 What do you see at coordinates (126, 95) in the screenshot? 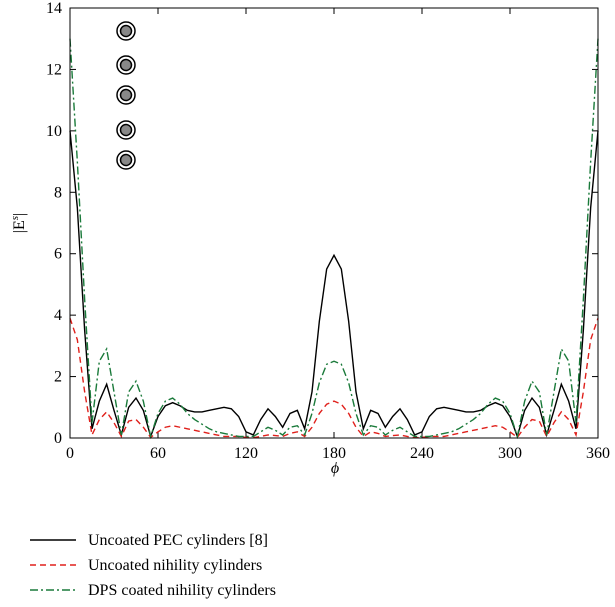
I see `cylinder-icons` at bounding box center [126, 95].